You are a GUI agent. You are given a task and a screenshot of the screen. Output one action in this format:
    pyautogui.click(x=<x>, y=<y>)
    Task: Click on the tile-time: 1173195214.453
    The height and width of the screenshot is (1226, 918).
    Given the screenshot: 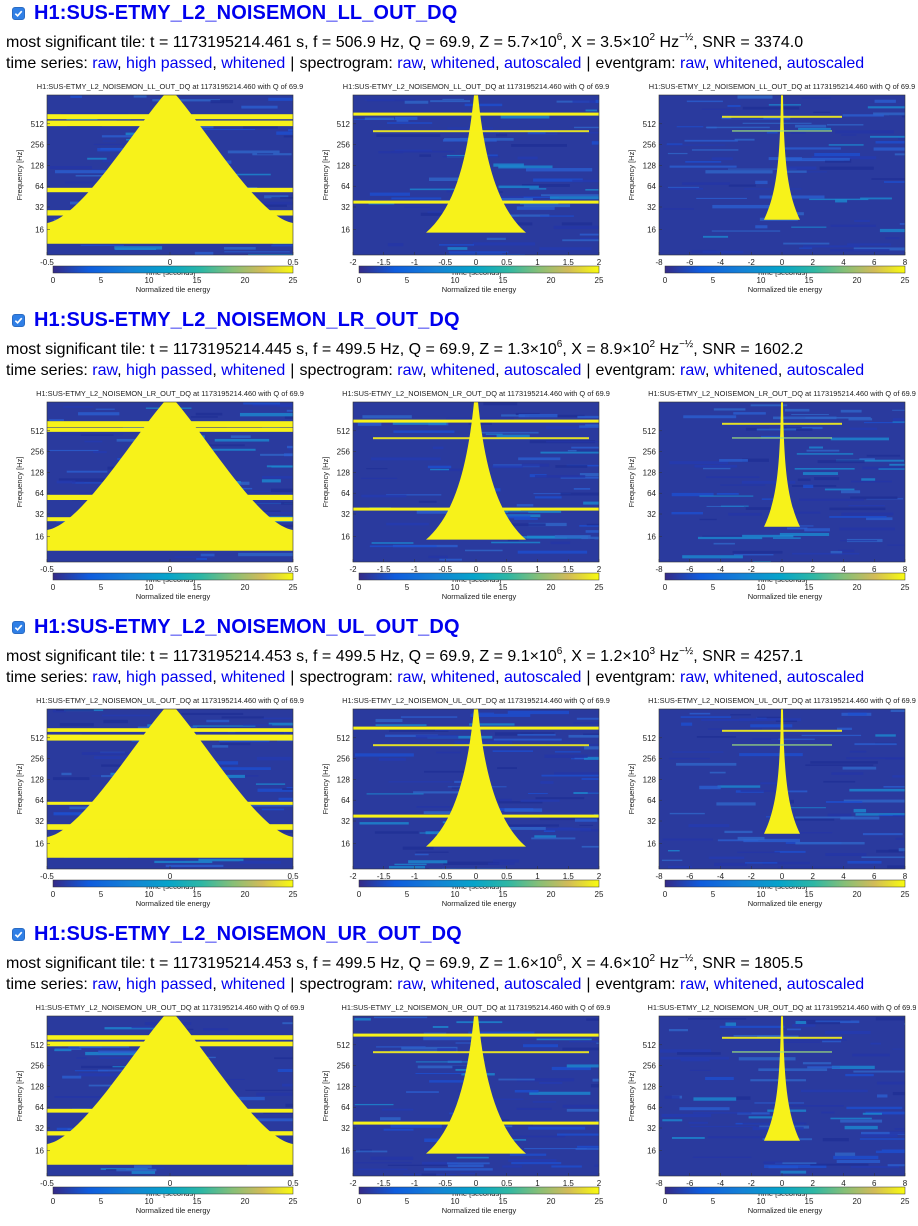 What is the action you would take?
    pyautogui.click(x=232, y=656)
    